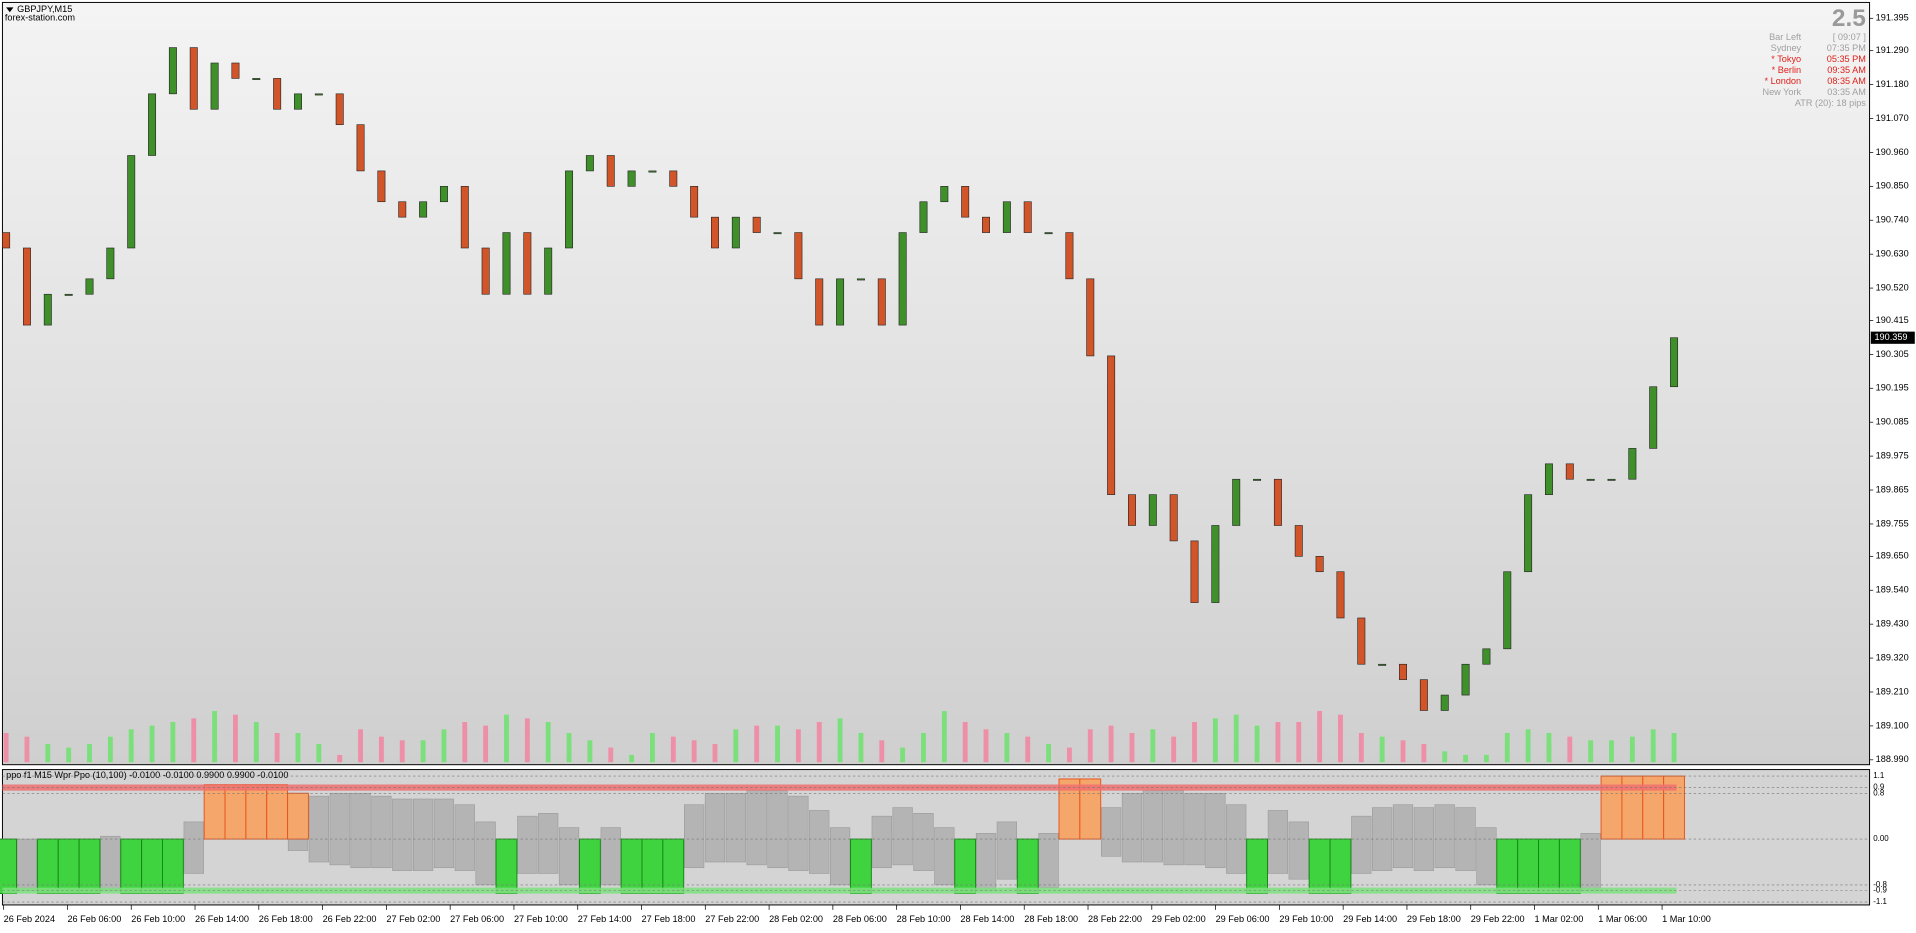 Image resolution: width=1916 pixels, height=933 pixels. Describe the element at coordinates (796, 919) in the screenshot. I see `x-tick-label: 28 Feb 02:00` at that location.